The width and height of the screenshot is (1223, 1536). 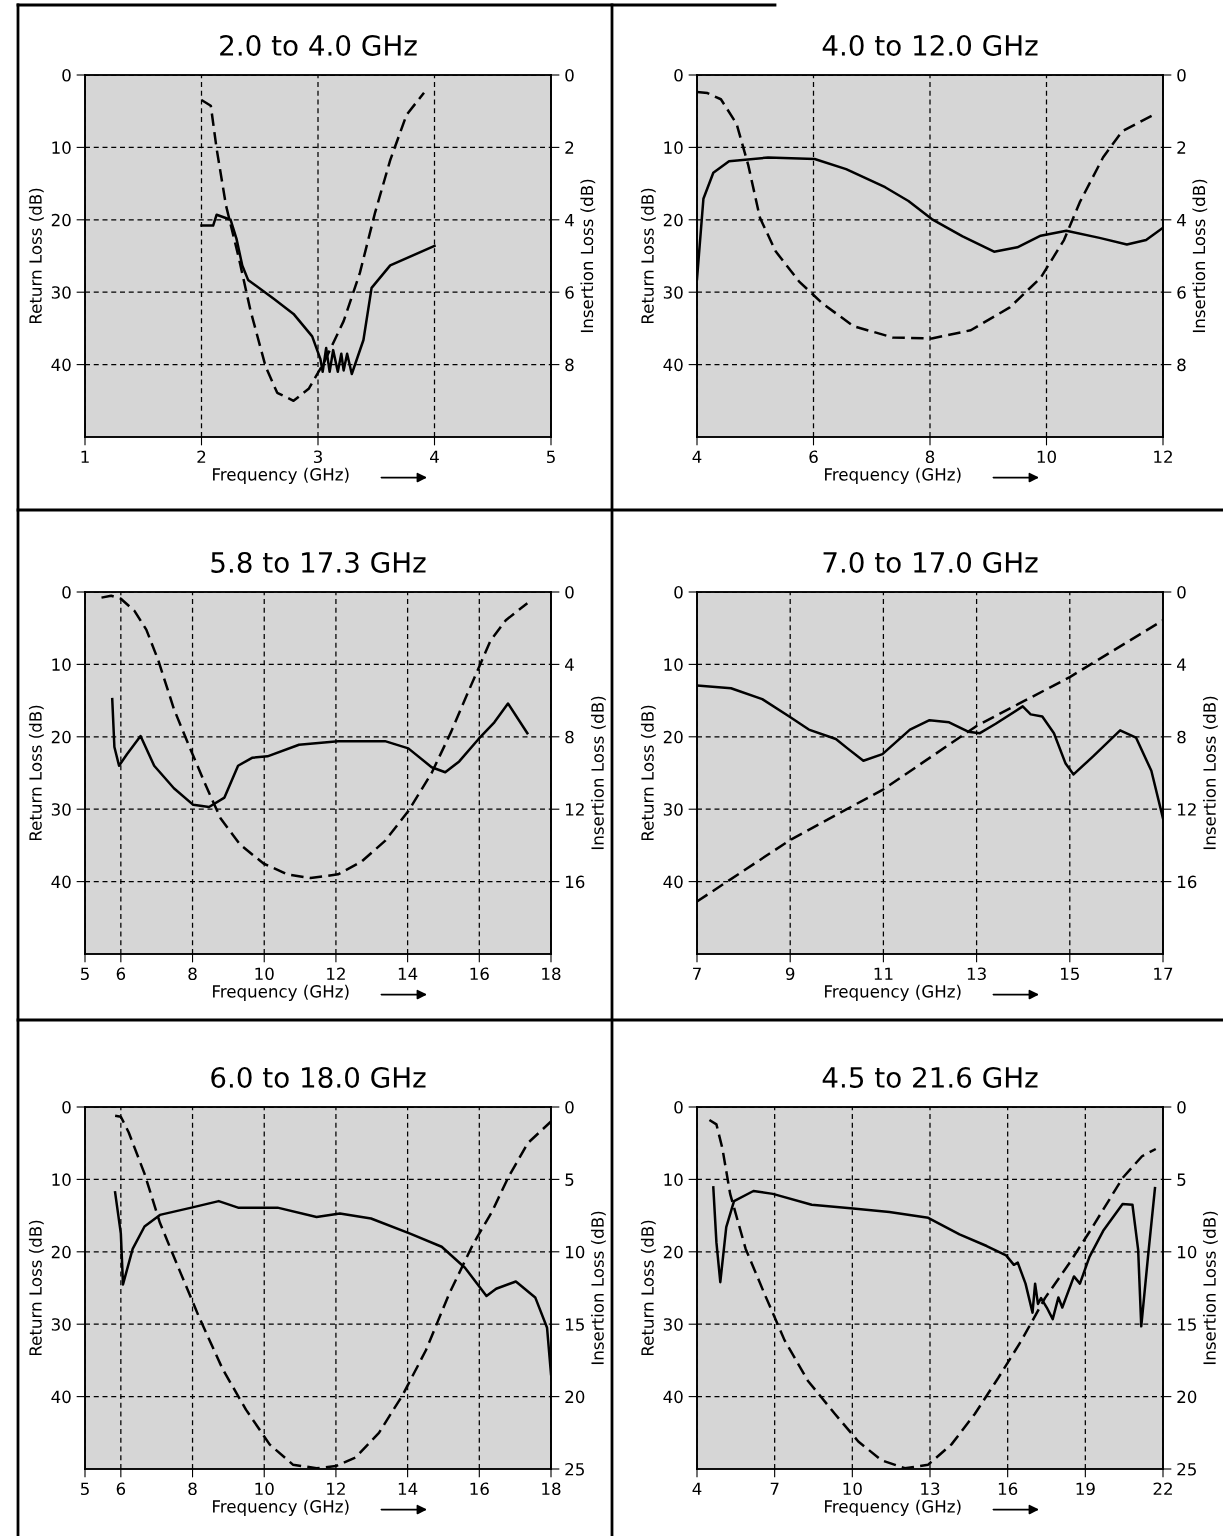 What do you see at coordinates (790, 974) in the screenshot?
I see `x-tick-label: 9` at bounding box center [790, 974].